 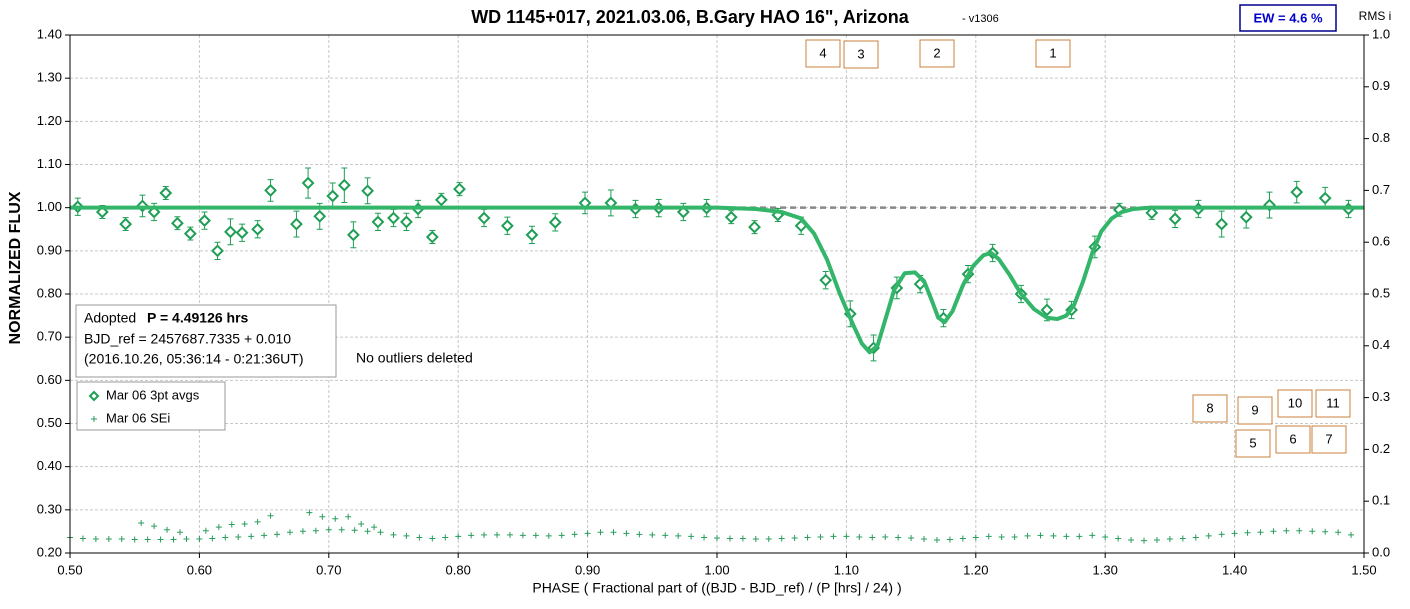 What do you see at coordinates (1381, 448) in the screenshot?
I see `y2-tick-label: 0.2` at bounding box center [1381, 448].